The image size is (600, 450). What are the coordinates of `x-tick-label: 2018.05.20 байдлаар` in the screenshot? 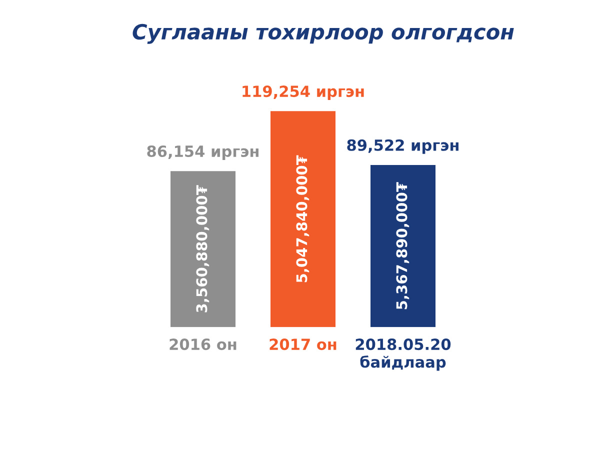 It's located at (403, 354).